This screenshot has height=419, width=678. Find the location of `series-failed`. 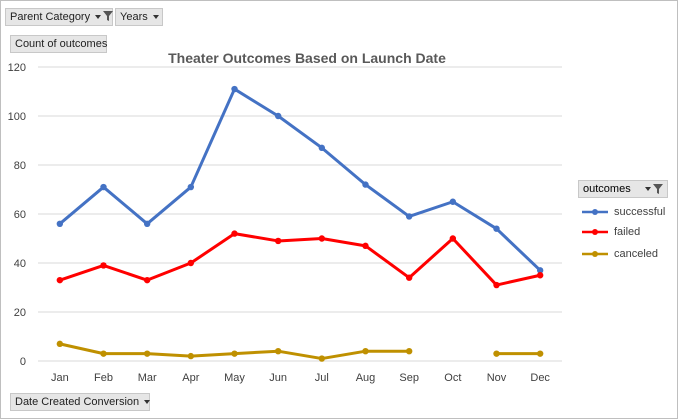

series-failed is located at coordinates (300, 259).